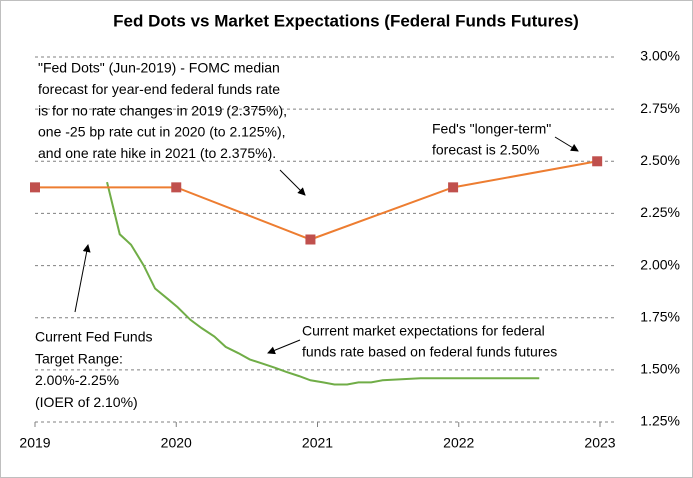 The width and height of the screenshot is (693, 478). Describe the element at coordinates (660, 316) in the screenshot. I see `y-tick-label: 1.75%` at that location.